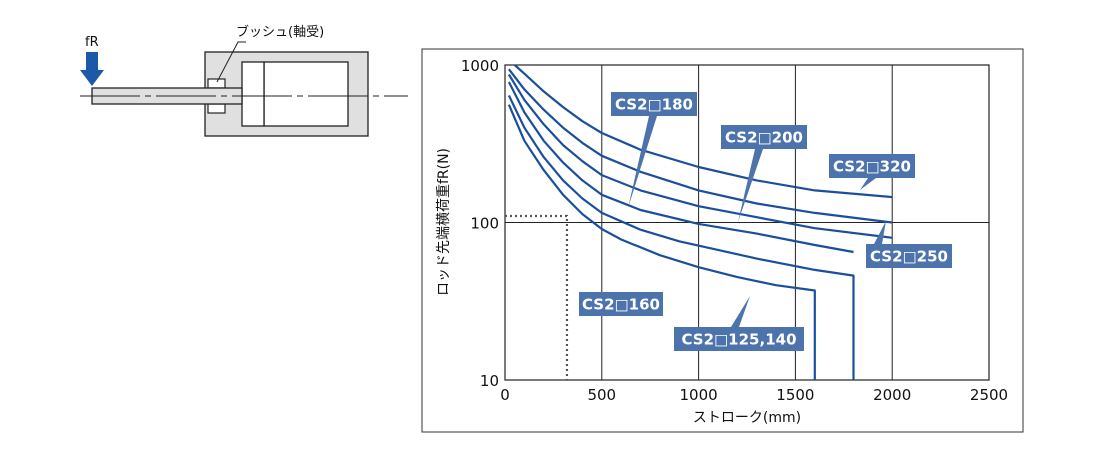 The image size is (1100, 457). I want to click on x-tick-label: 1500, so click(795, 395).